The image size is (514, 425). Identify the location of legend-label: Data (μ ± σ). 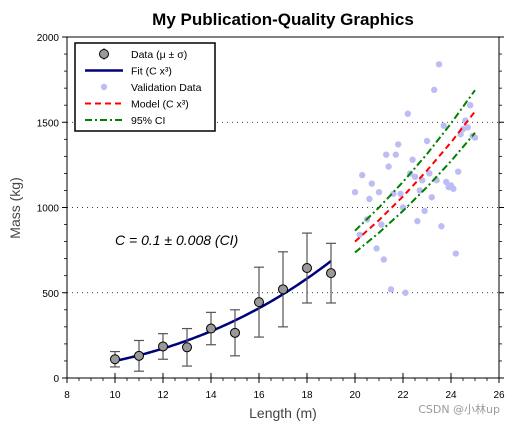
(159, 55).